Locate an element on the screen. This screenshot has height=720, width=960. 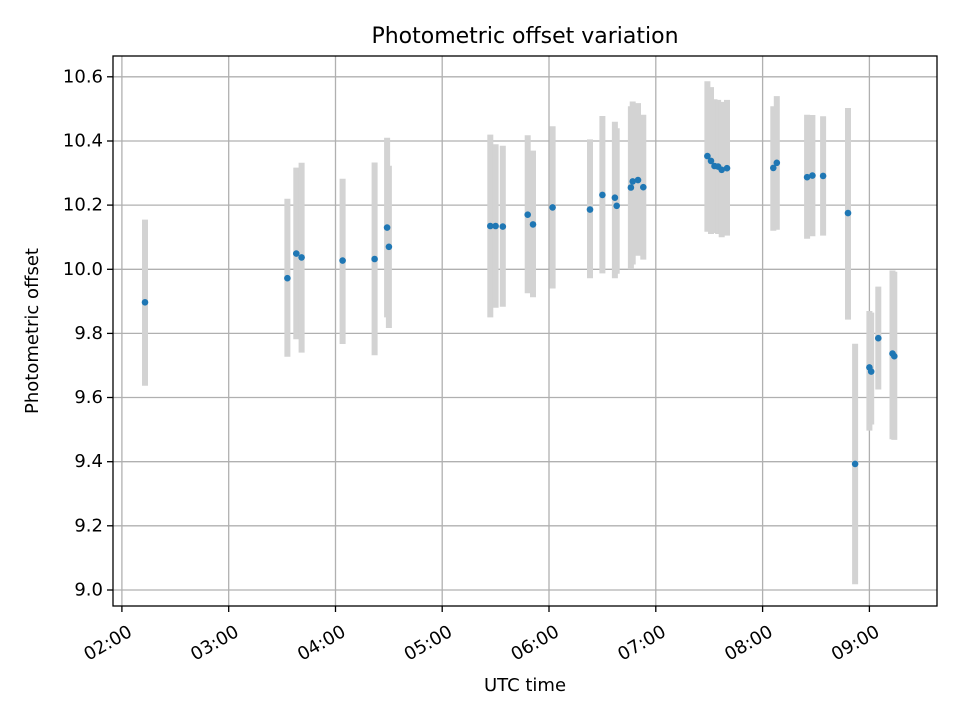
x-tick-label: 06:00 is located at coordinates (534, 643).